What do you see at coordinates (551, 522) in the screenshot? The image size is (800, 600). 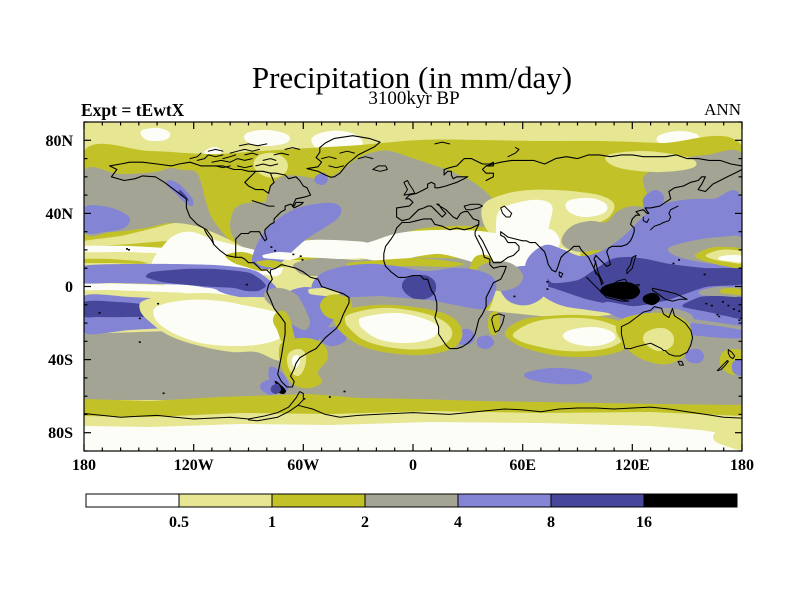 I see `svg-text: 8` at bounding box center [551, 522].